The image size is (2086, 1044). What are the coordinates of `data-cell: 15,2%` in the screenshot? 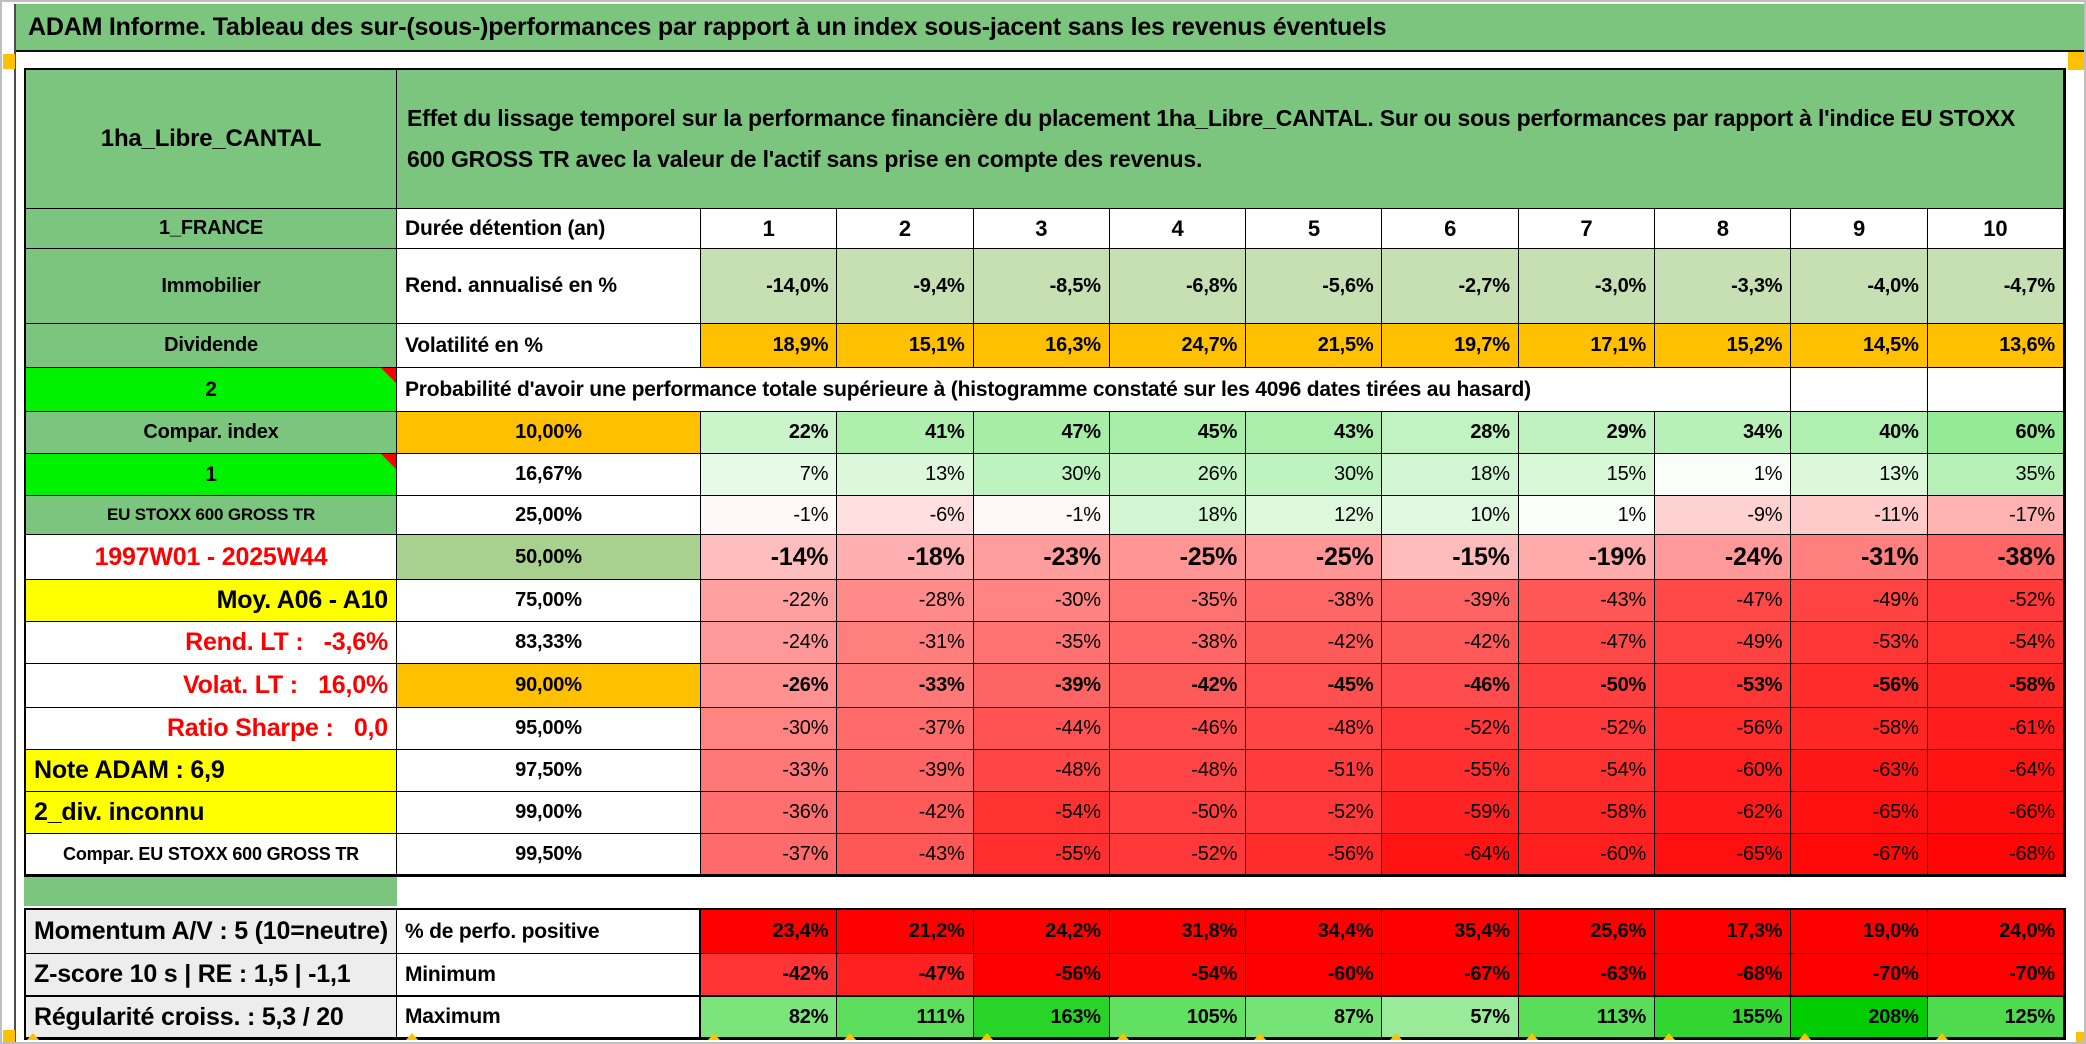 It's located at (1723, 346).